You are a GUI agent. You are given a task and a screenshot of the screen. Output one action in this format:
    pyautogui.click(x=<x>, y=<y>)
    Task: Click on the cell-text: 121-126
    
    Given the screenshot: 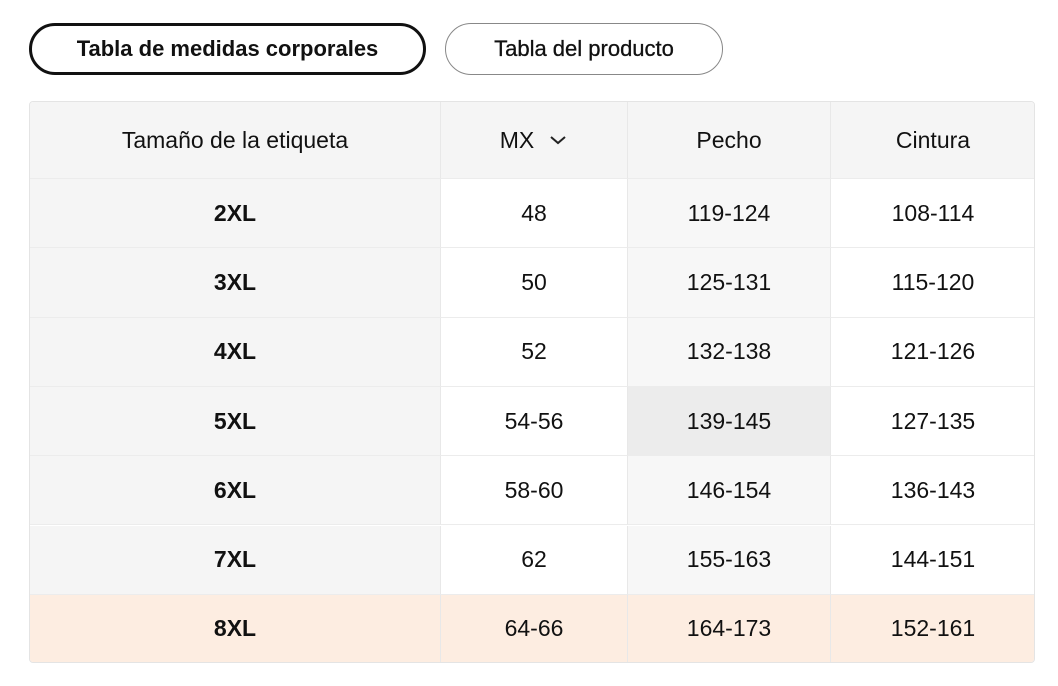 What is the action you would take?
    pyautogui.click(x=933, y=351)
    